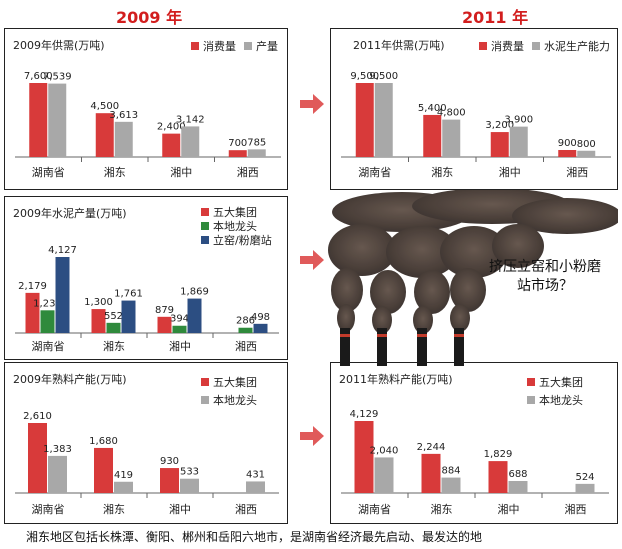  I want to click on data-label: 700, so click(237, 143).